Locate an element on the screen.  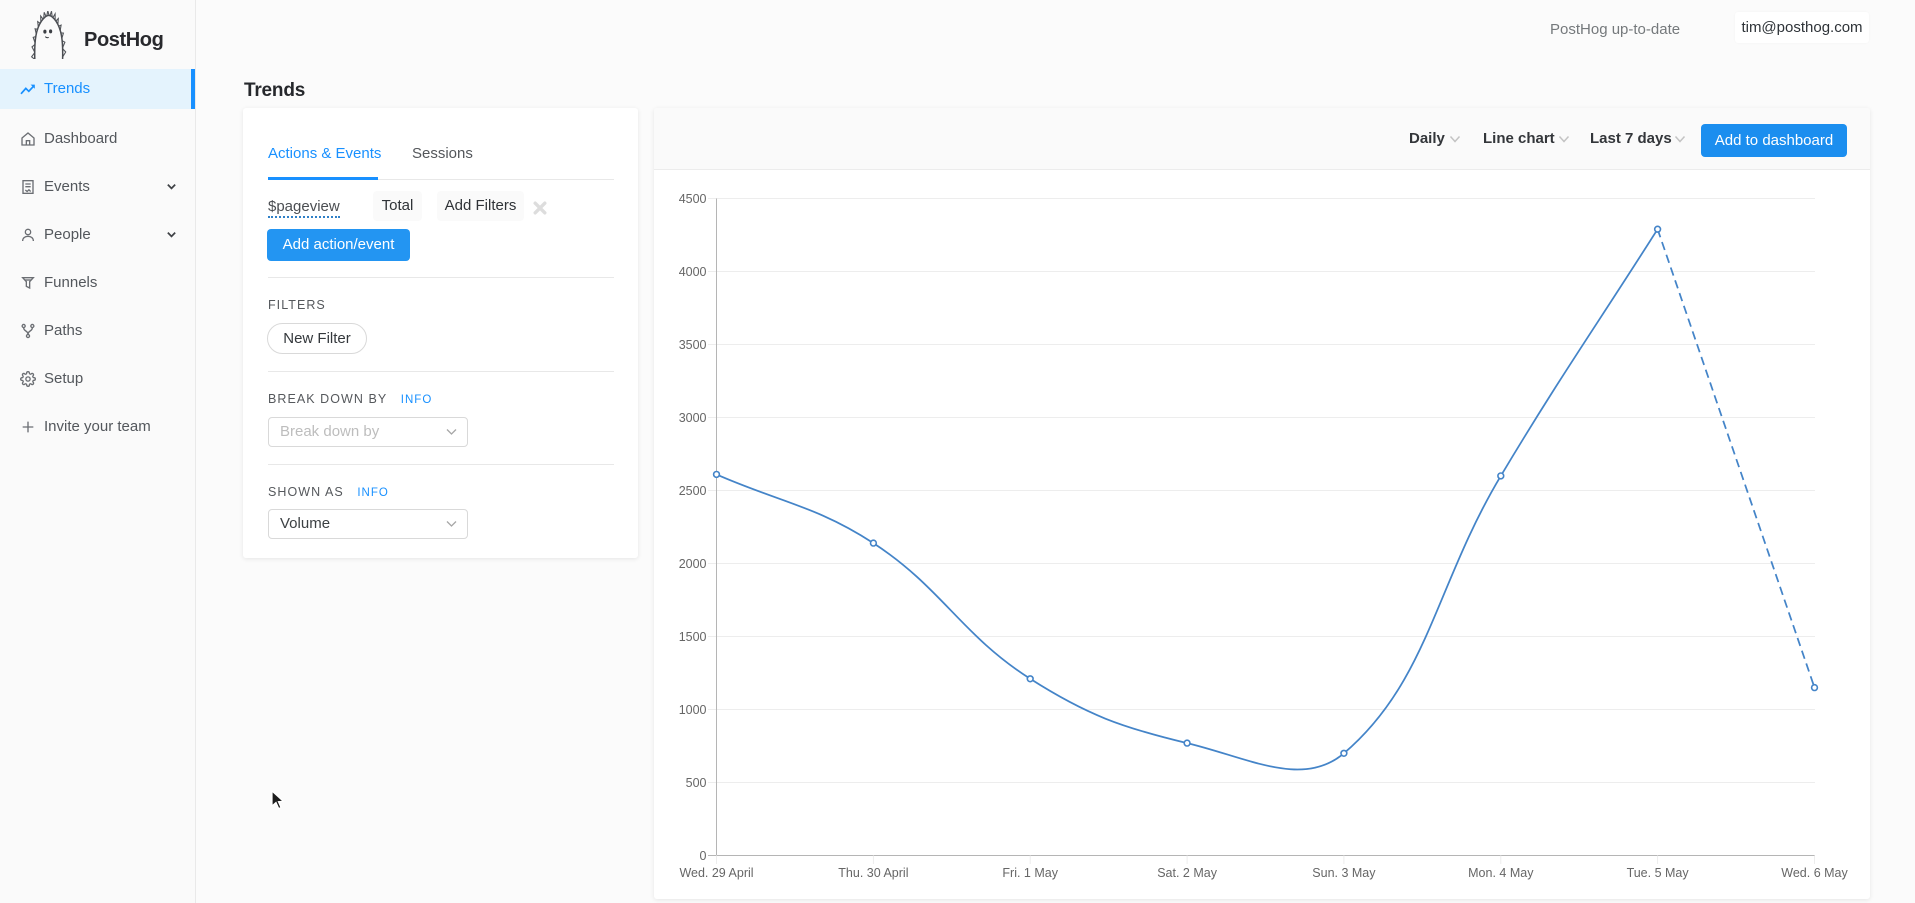
svg-text: Wed. 29 April is located at coordinates (716, 873).